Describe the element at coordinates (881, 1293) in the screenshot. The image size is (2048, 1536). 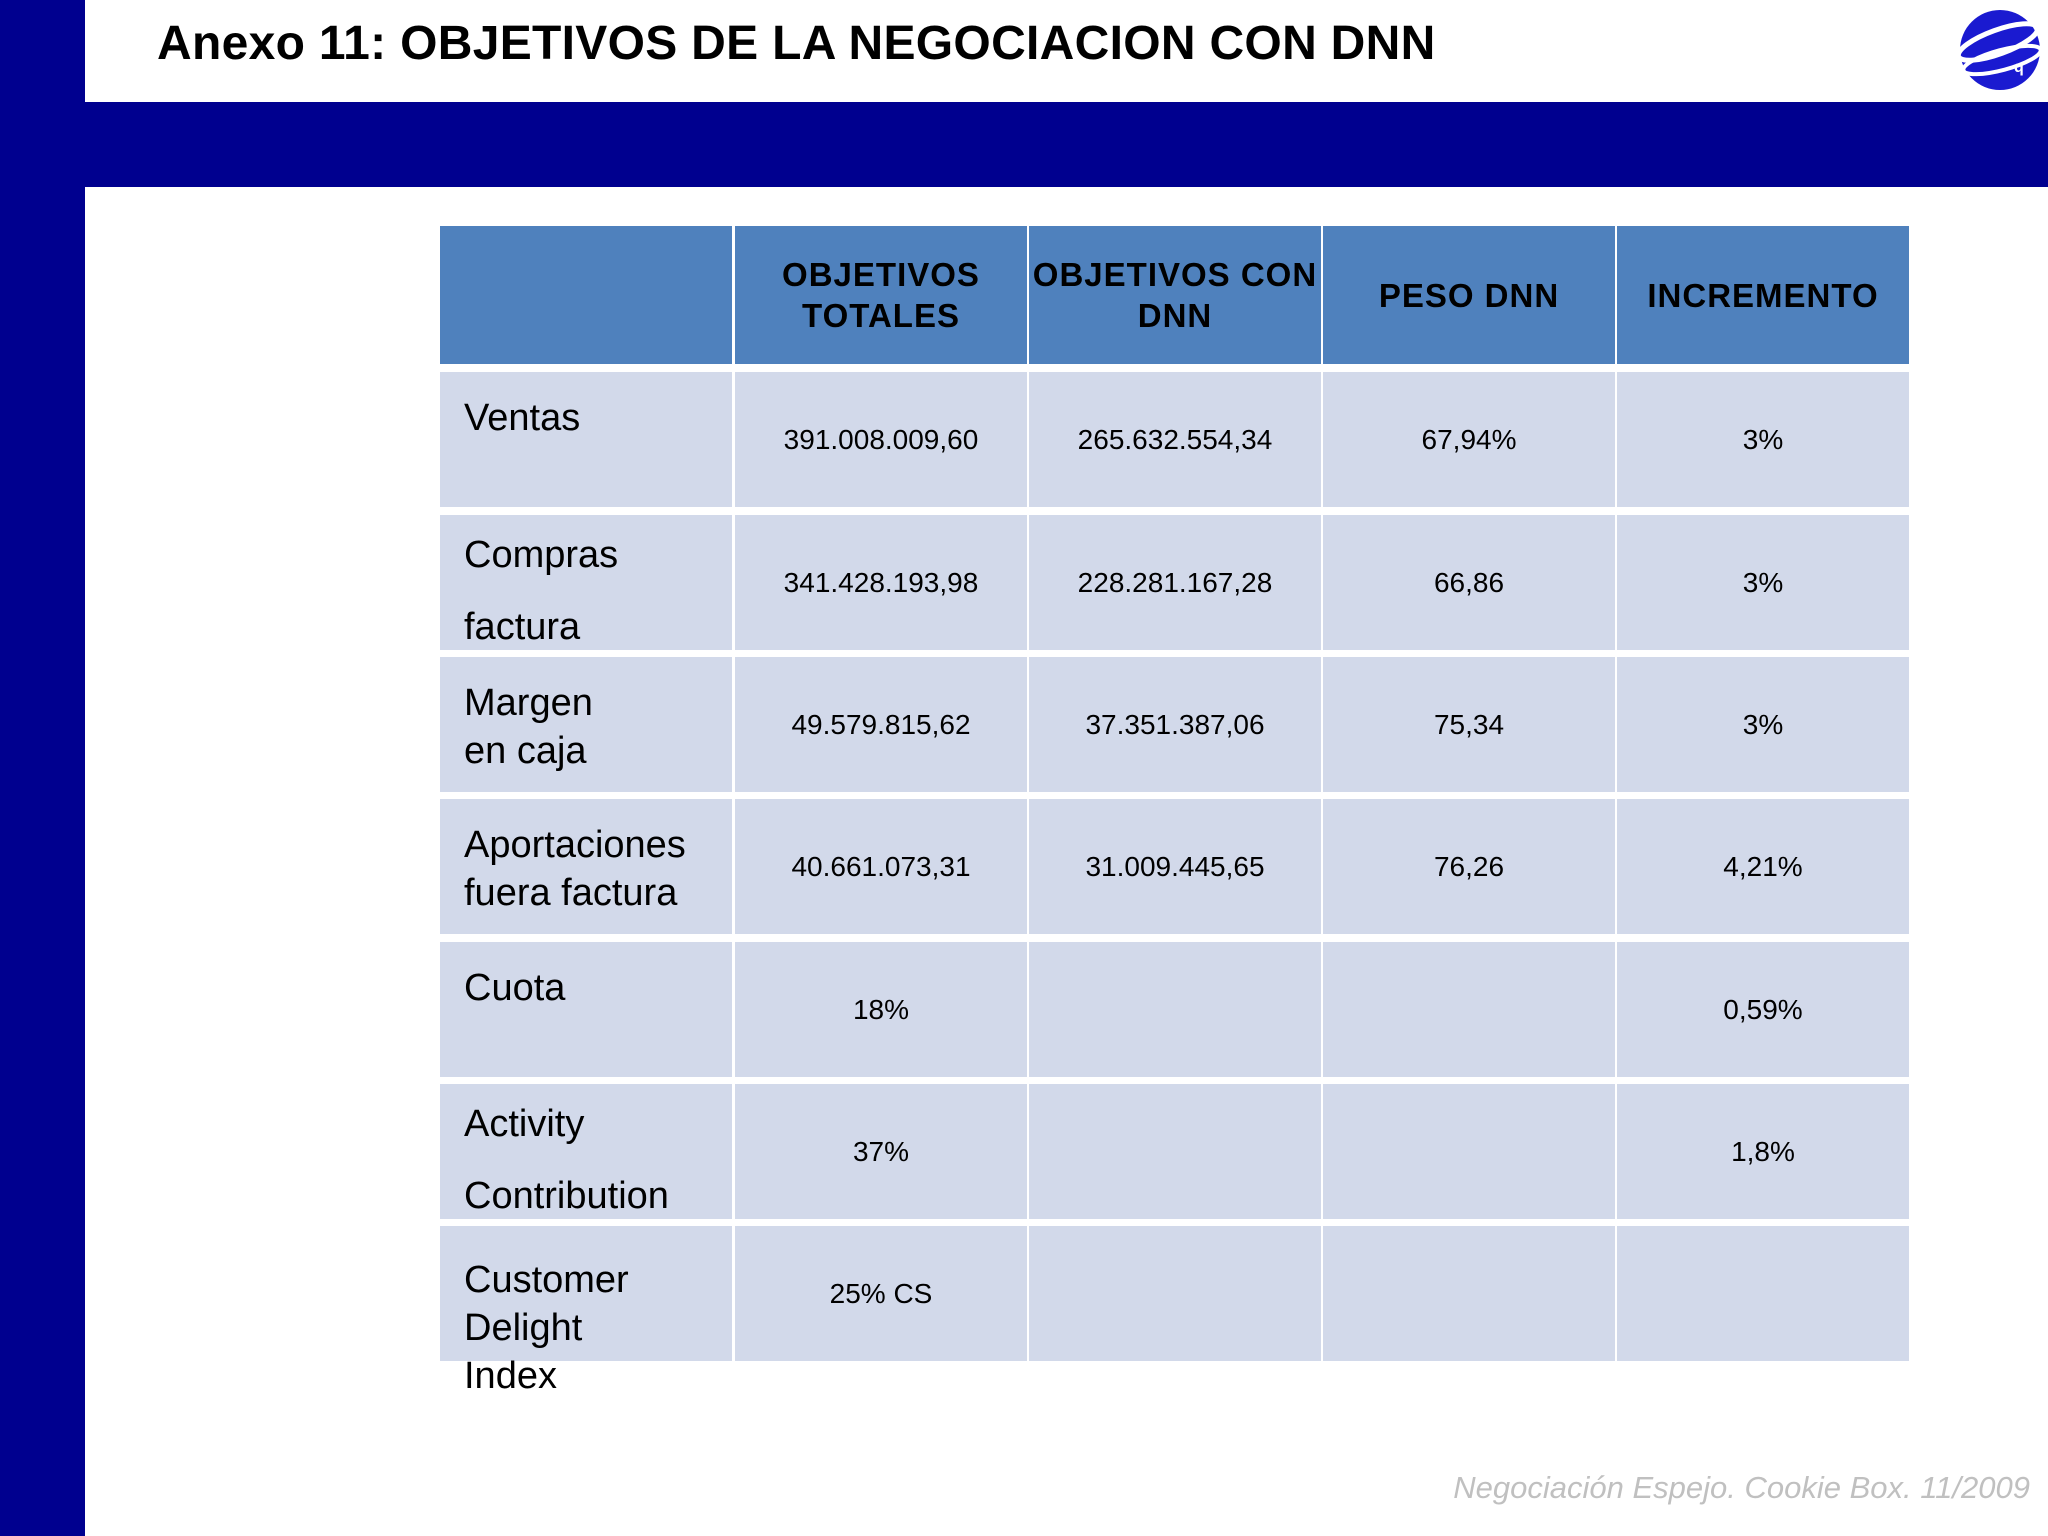
I see `table-cell: 25% CS` at that location.